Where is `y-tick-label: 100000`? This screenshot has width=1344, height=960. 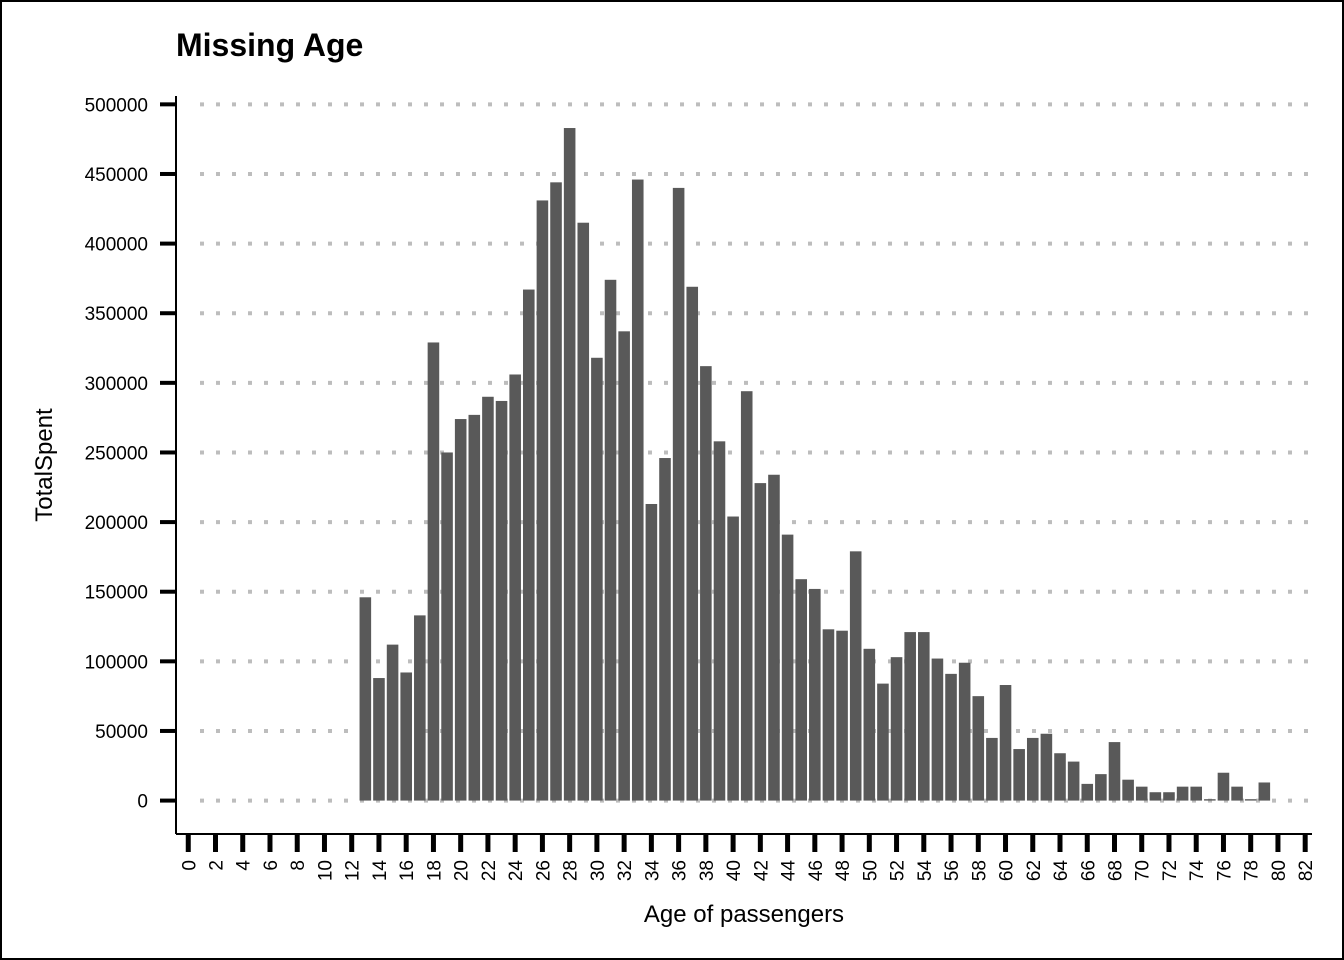 y-tick-label: 100000 is located at coordinates (116, 662).